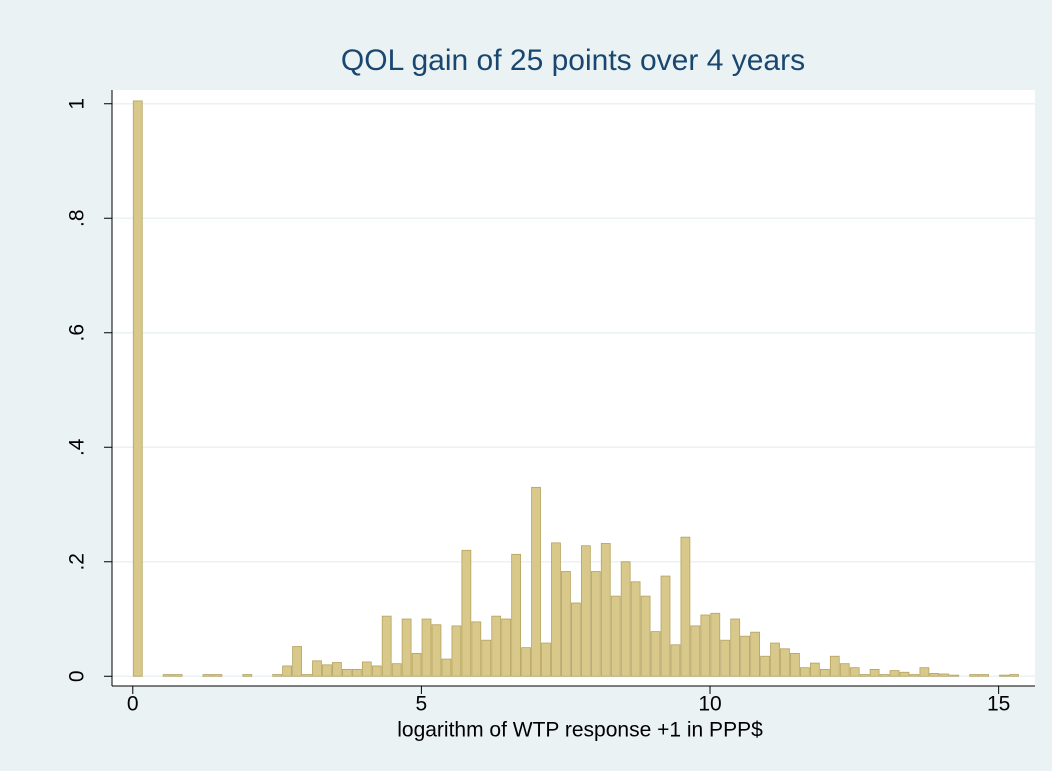 The height and width of the screenshot is (771, 1052). What do you see at coordinates (422, 704) in the screenshot?
I see `x-tick-label: 5` at bounding box center [422, 704].